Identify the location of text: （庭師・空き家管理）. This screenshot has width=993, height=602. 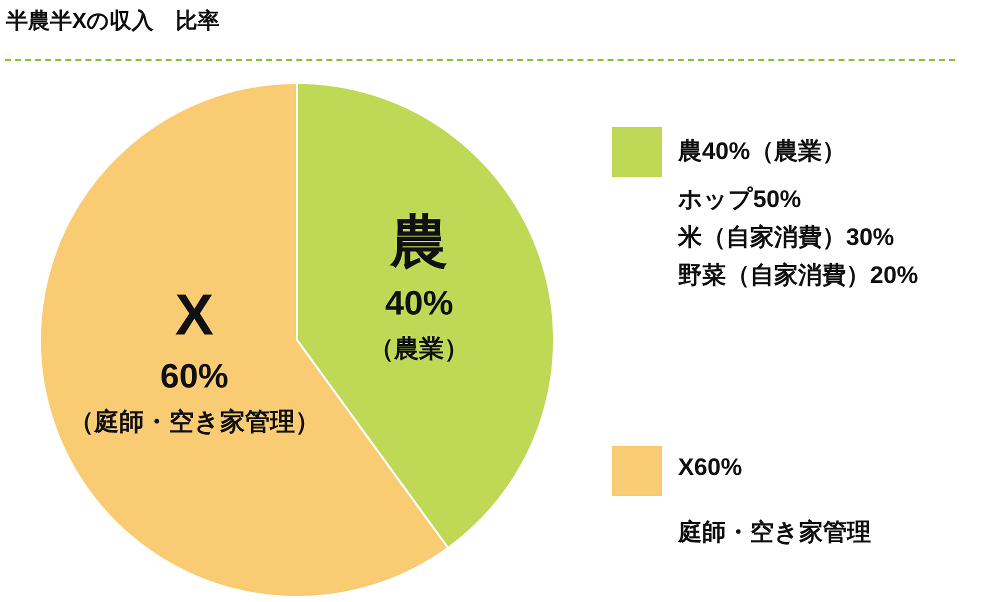
(194, 422).